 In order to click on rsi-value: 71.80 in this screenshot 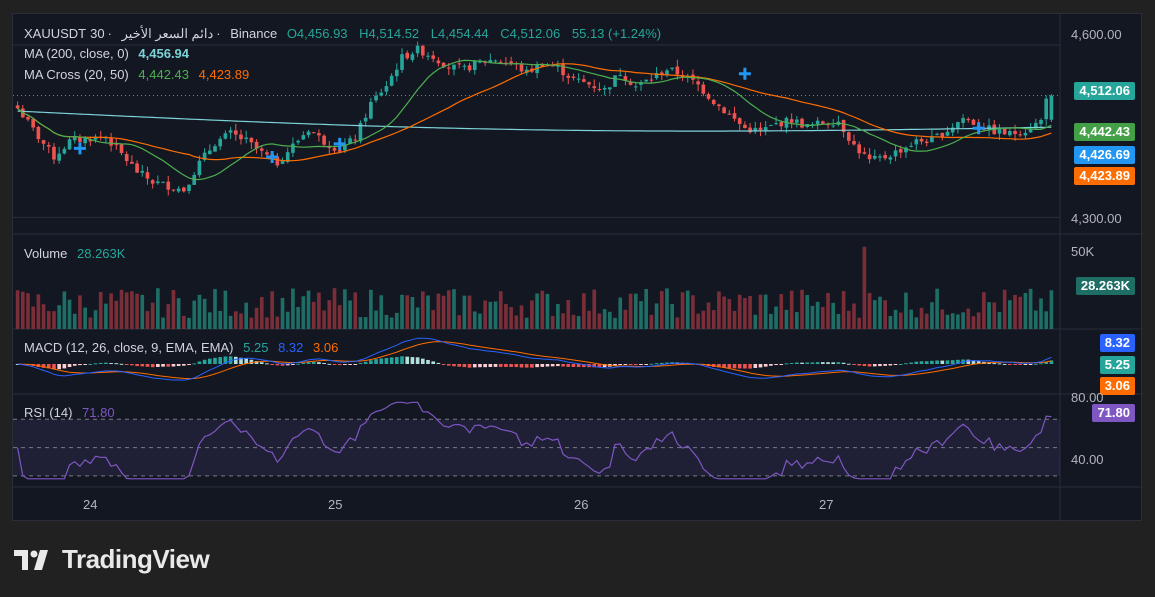, I will do `click(98, 412)`.